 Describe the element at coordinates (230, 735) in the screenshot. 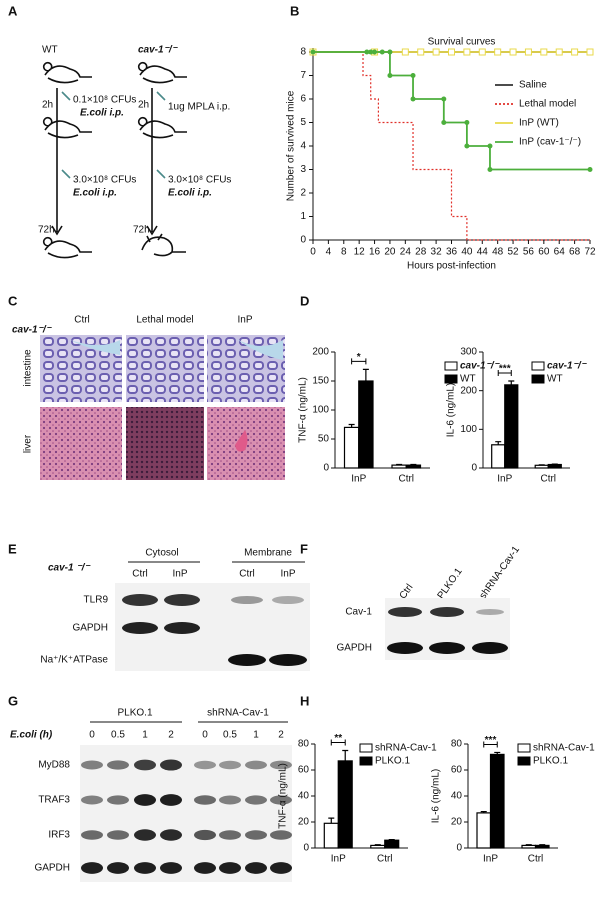

I see `lane-label: 0.5` at that location.